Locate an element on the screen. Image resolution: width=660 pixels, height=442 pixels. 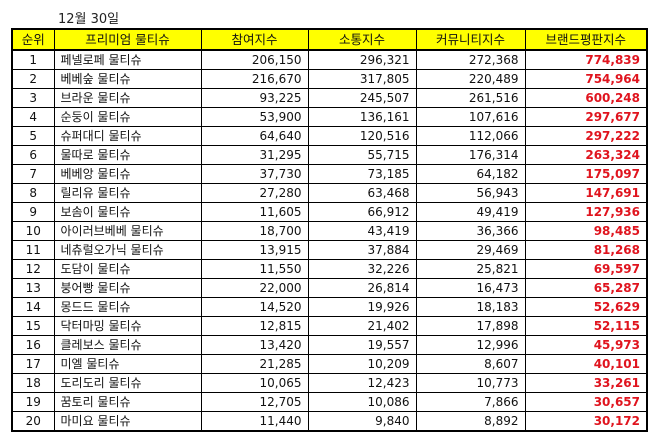
cell-participation: 13,420 is located at coordinates (254, 345).